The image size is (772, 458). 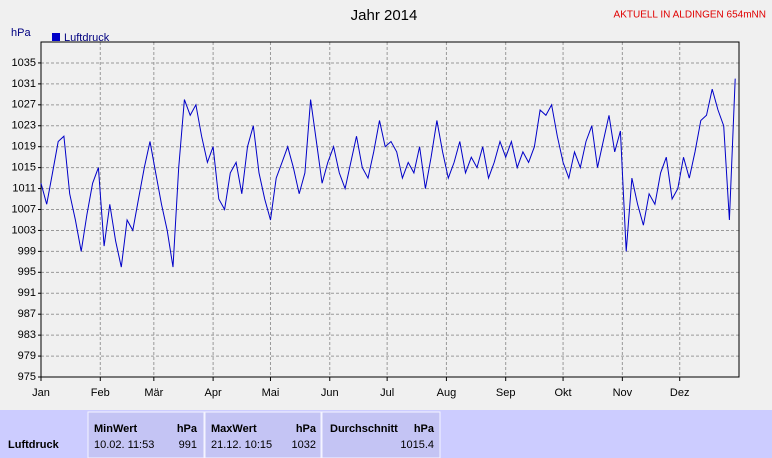 I want to click on col-name: MinWert, so click(x=116, y=429).